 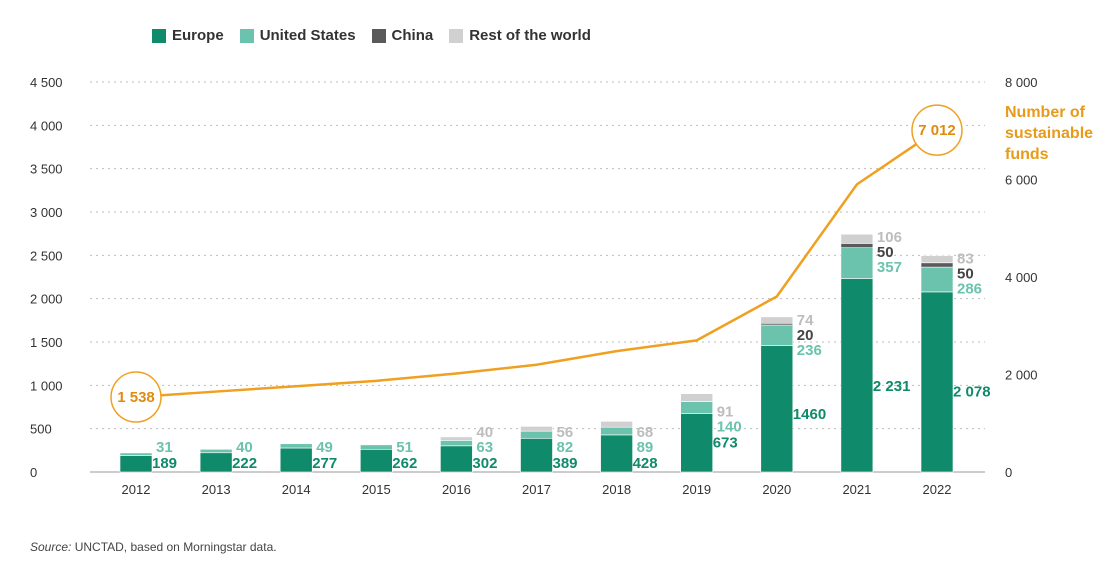 What do you see at coordinates (892, 386) in the screenshot?
I see `data-label-europe: 2 231` at bounding box center [892, 386].